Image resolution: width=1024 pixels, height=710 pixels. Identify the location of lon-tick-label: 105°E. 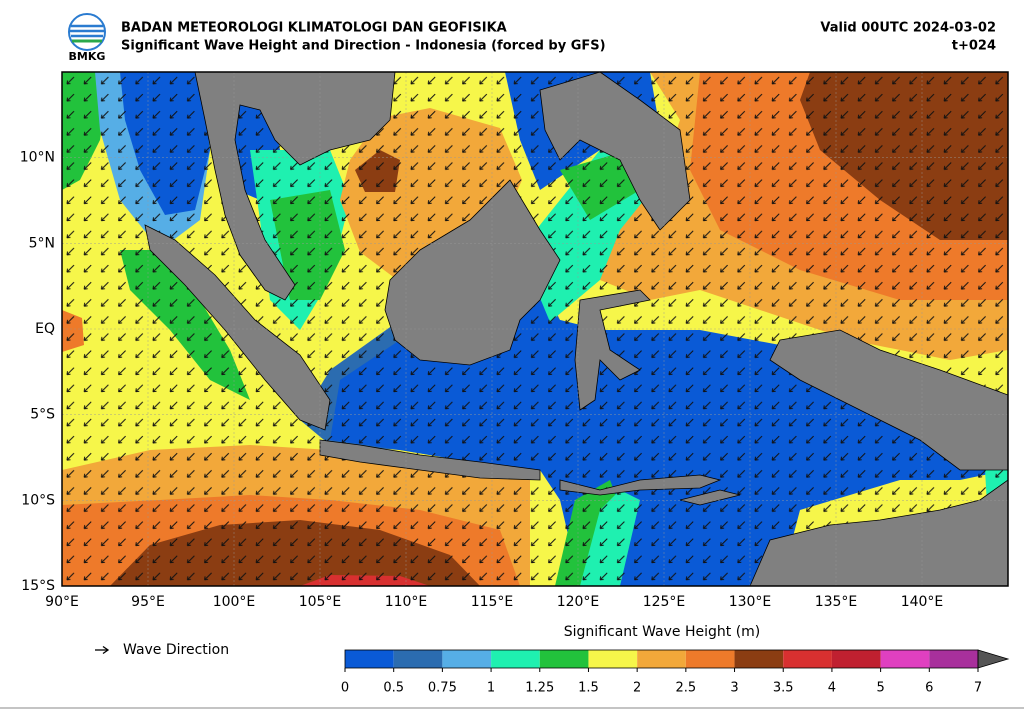
(320, 602).